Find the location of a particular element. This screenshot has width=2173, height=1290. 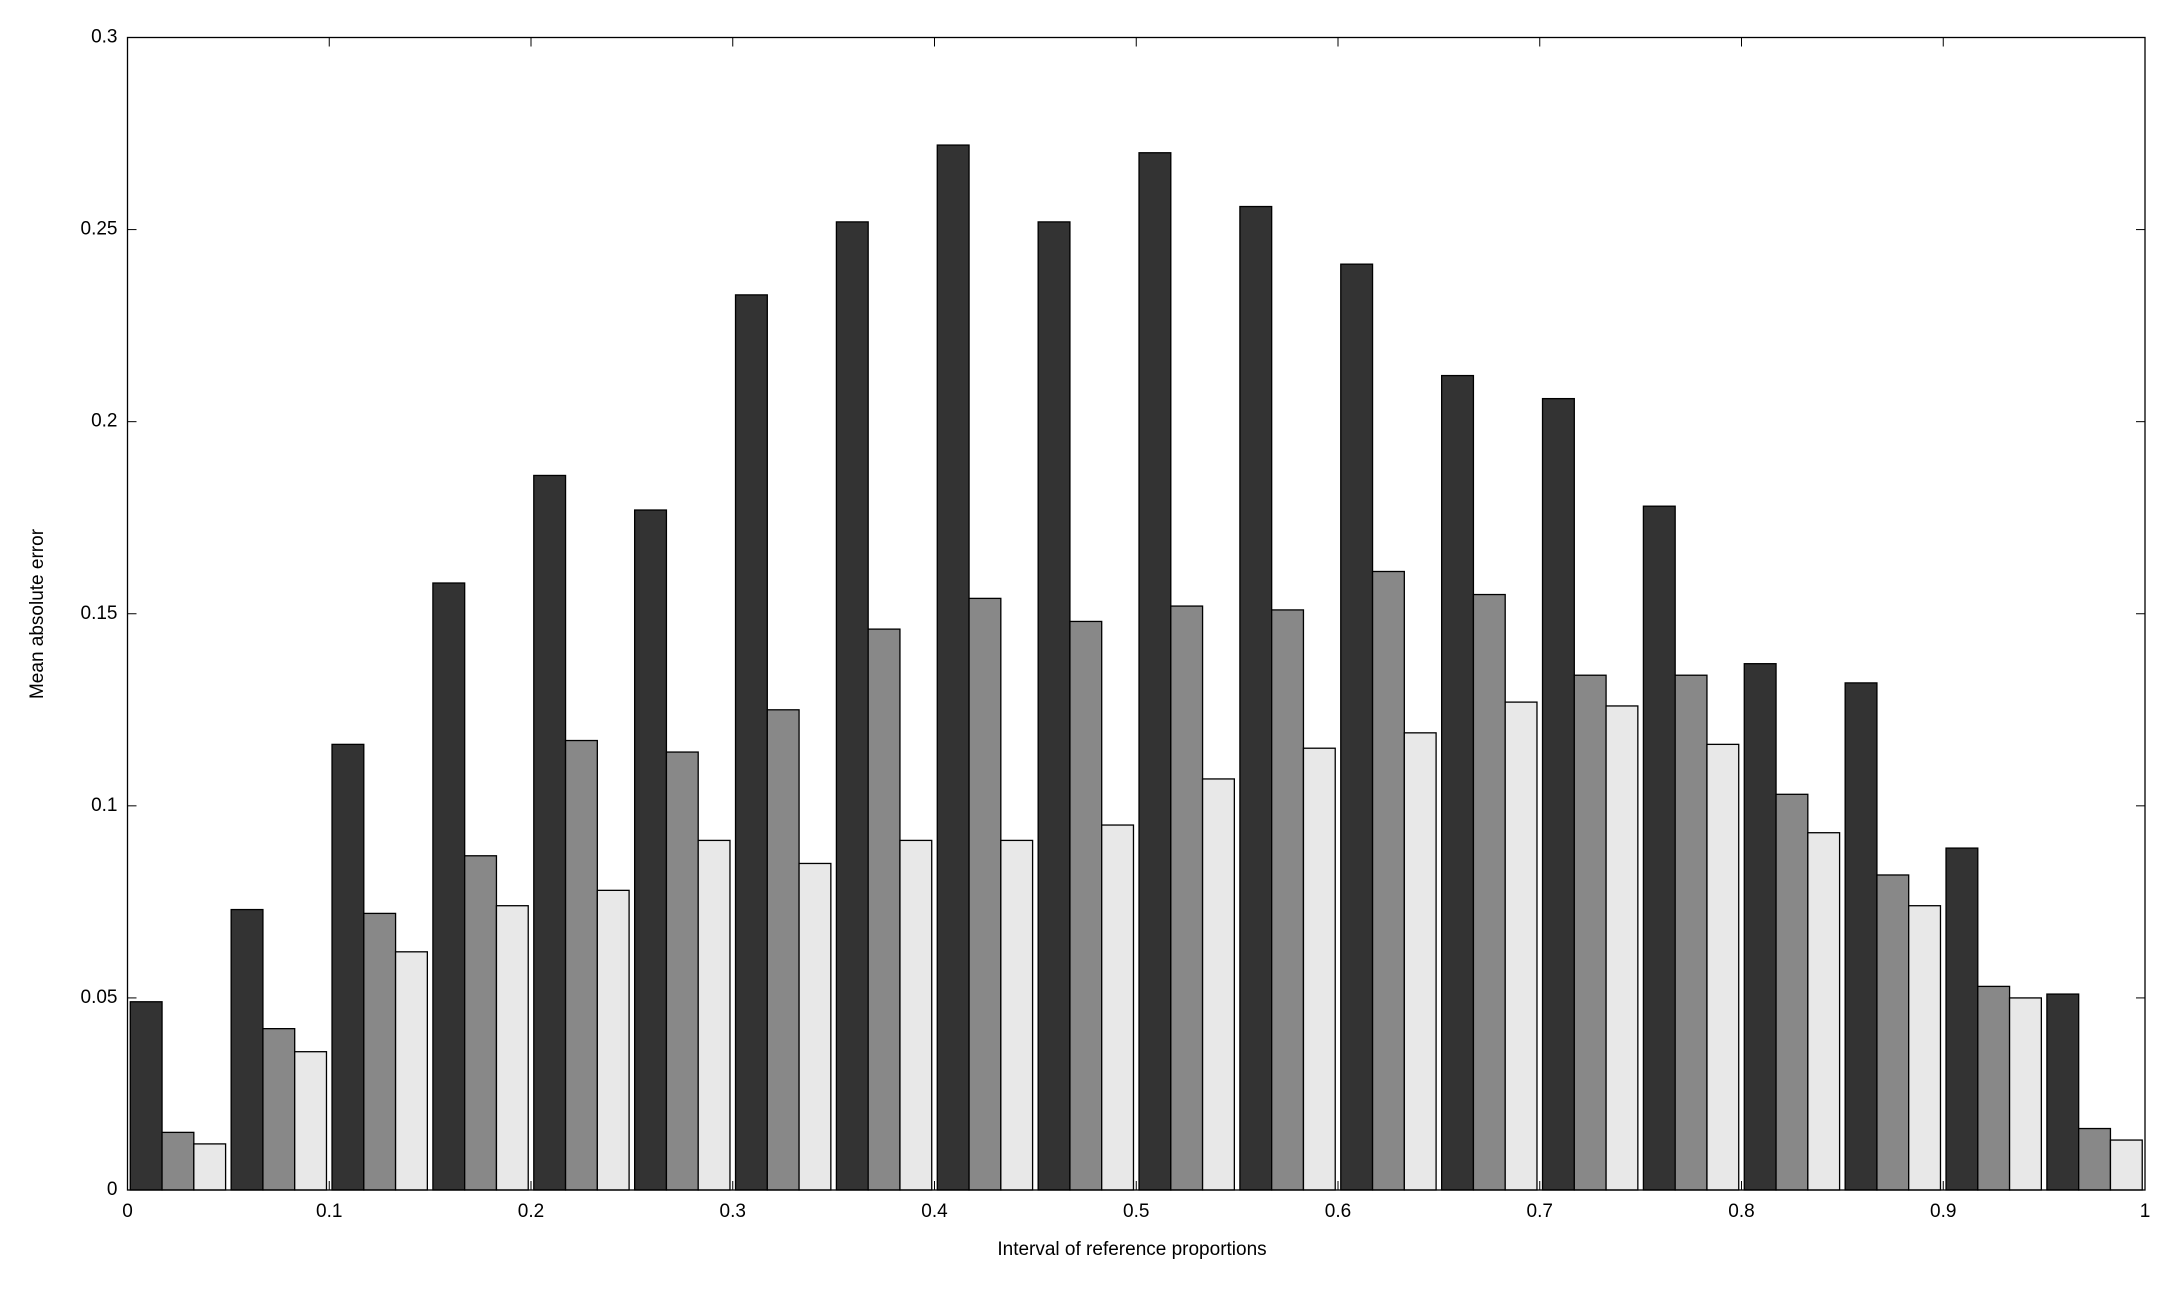

x-tick-label: 0.3 is located at coordinates (733, 1211).